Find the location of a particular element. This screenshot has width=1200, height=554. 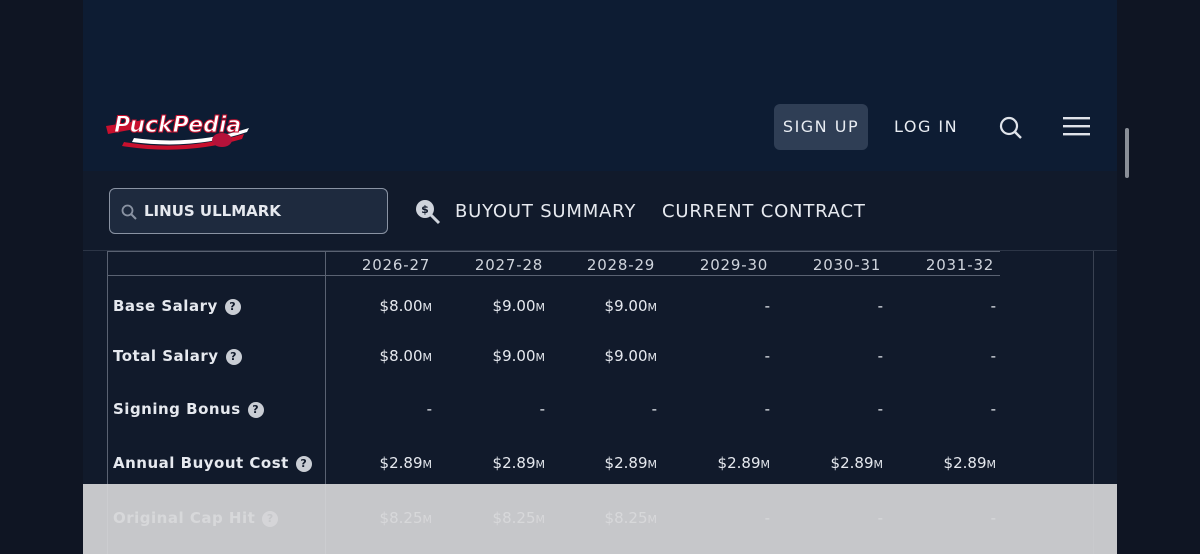

row-label: Base Salary? is located at coordinates (177, 306).